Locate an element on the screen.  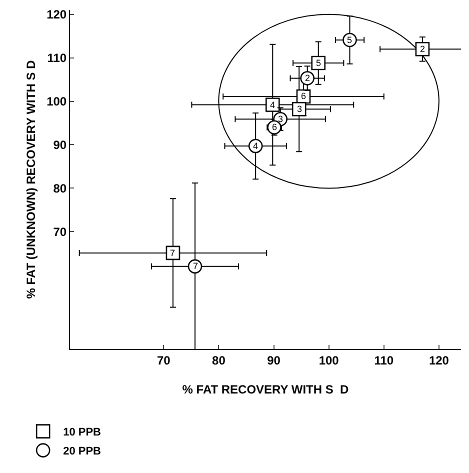
x-axis-title: % FAT RECOVERY WITH S D is located at coordinates (266, 389).